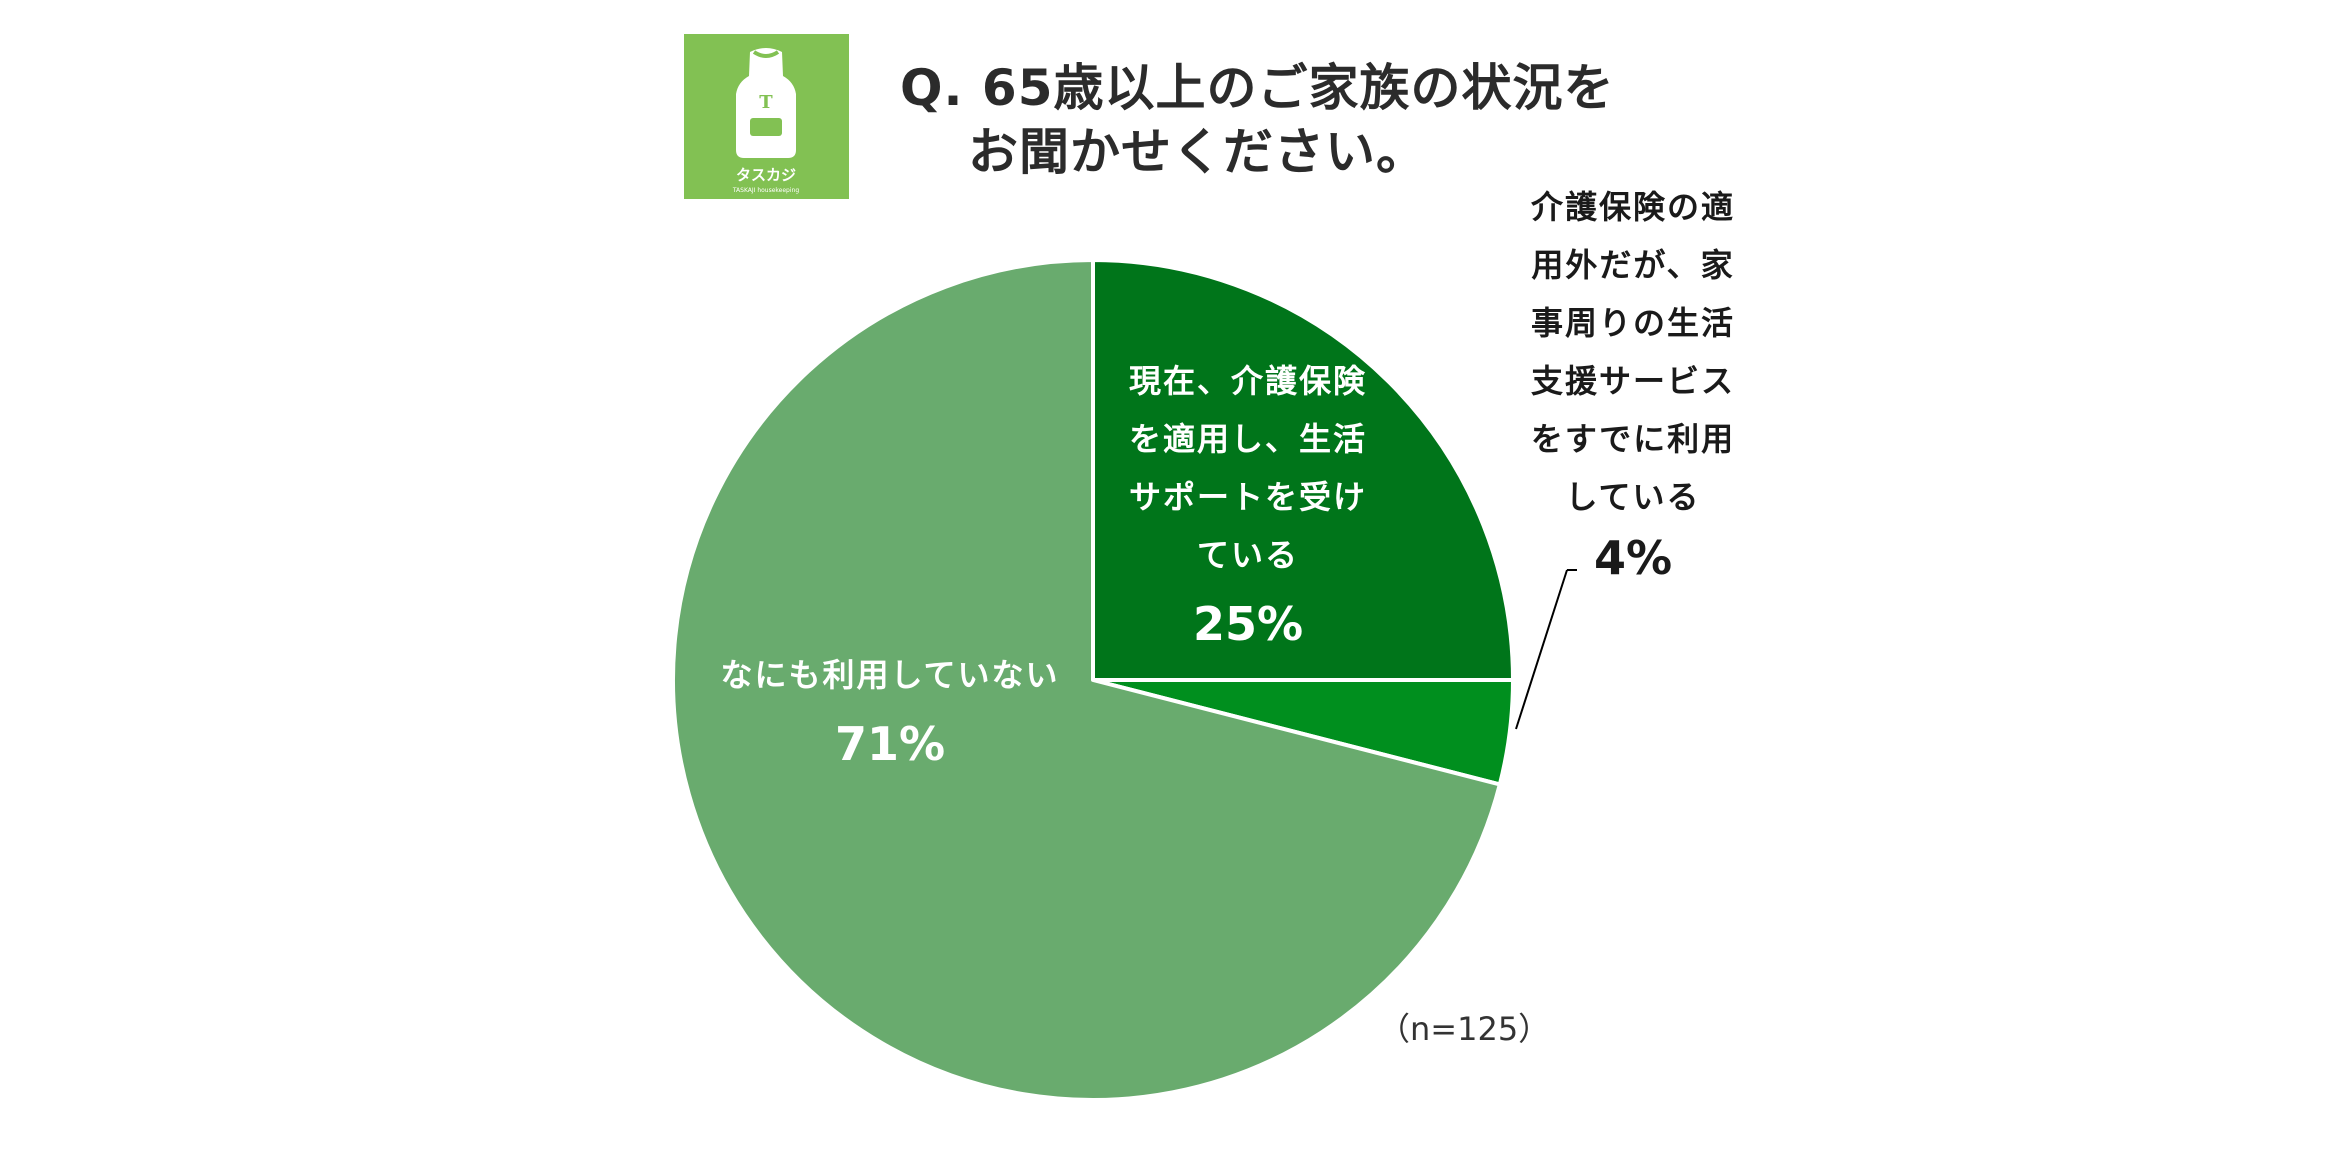 Image resolution: width=2346 pixels, height=1150 pixels. I want to click on brand-logo: T タスカジ TASKAJI housekeeping, so click(766, 116).